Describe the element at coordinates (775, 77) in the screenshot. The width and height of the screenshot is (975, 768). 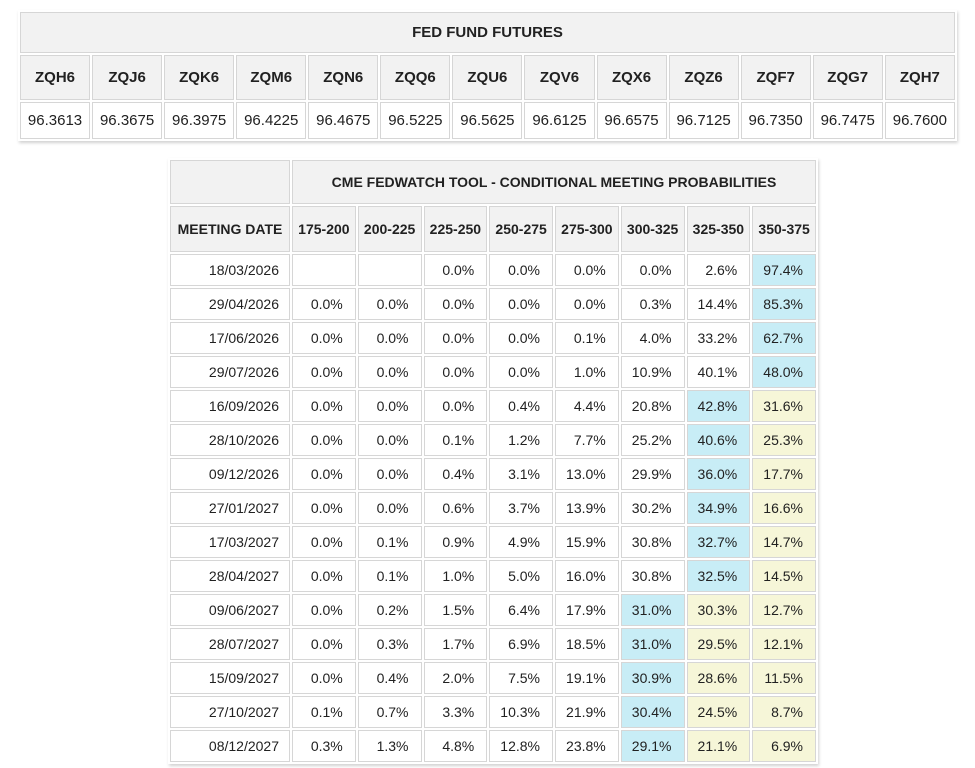
I see `futures-column-header: ZQF7` at that location.